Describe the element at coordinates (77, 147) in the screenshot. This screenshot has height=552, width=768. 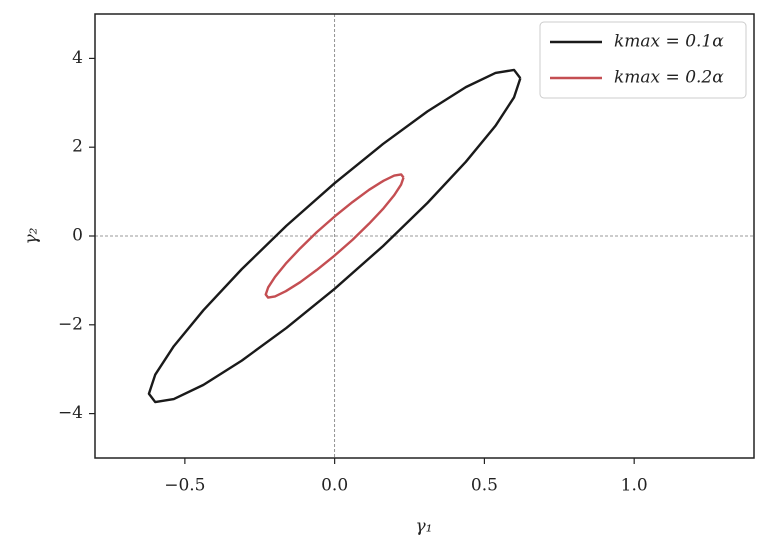
I see `y-tick-label: 2` at that location.